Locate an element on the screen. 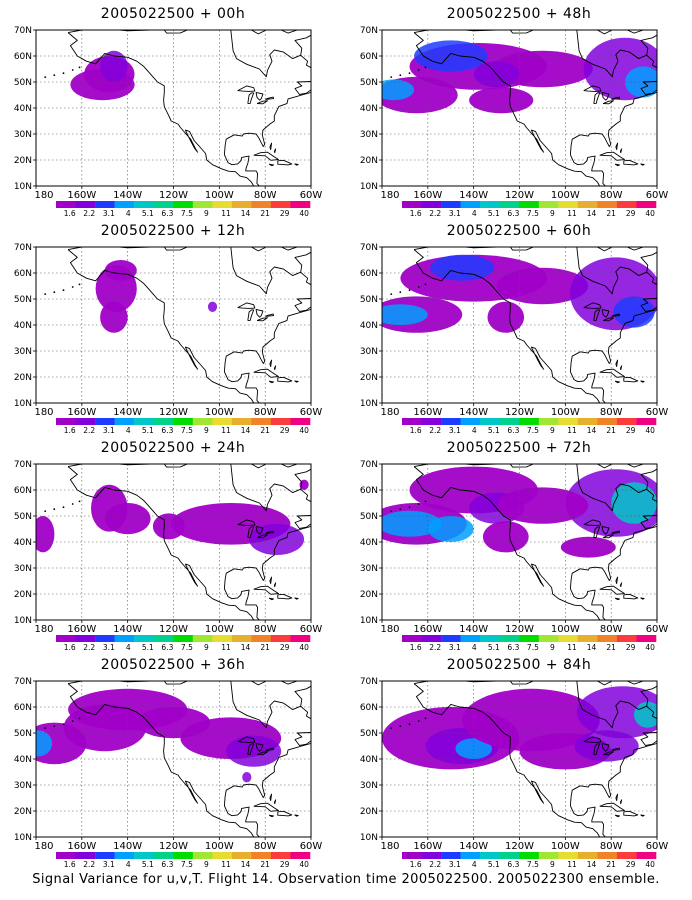 The image size is (692, 900). colorbar-label: 6.3 is located at coordinates (167, 430).